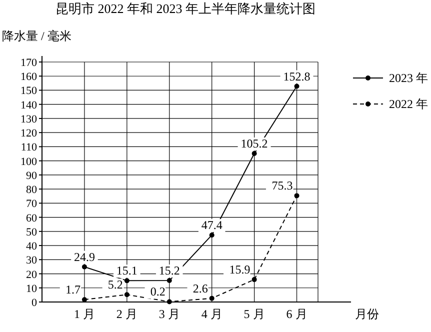  I want to click on x-tick-label: 1 月, so click(84, 314).